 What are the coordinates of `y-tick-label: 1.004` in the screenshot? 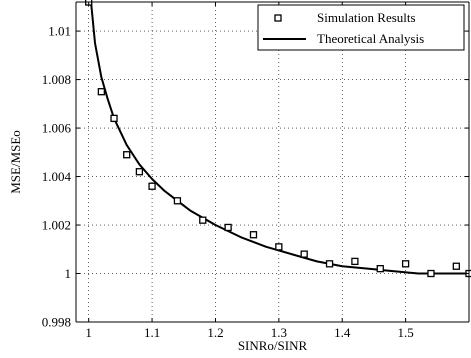 It's located at (57, 176).